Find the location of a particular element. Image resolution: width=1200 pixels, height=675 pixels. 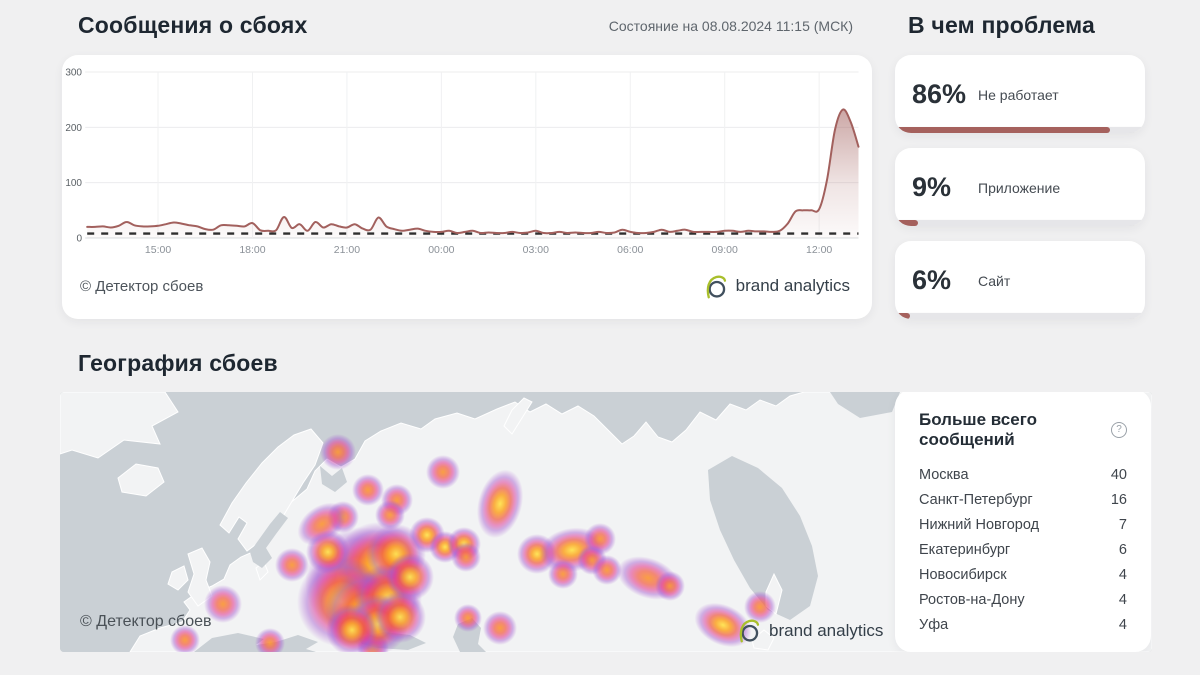

svg-text: 12:00 is located at coordinates (819, 250).